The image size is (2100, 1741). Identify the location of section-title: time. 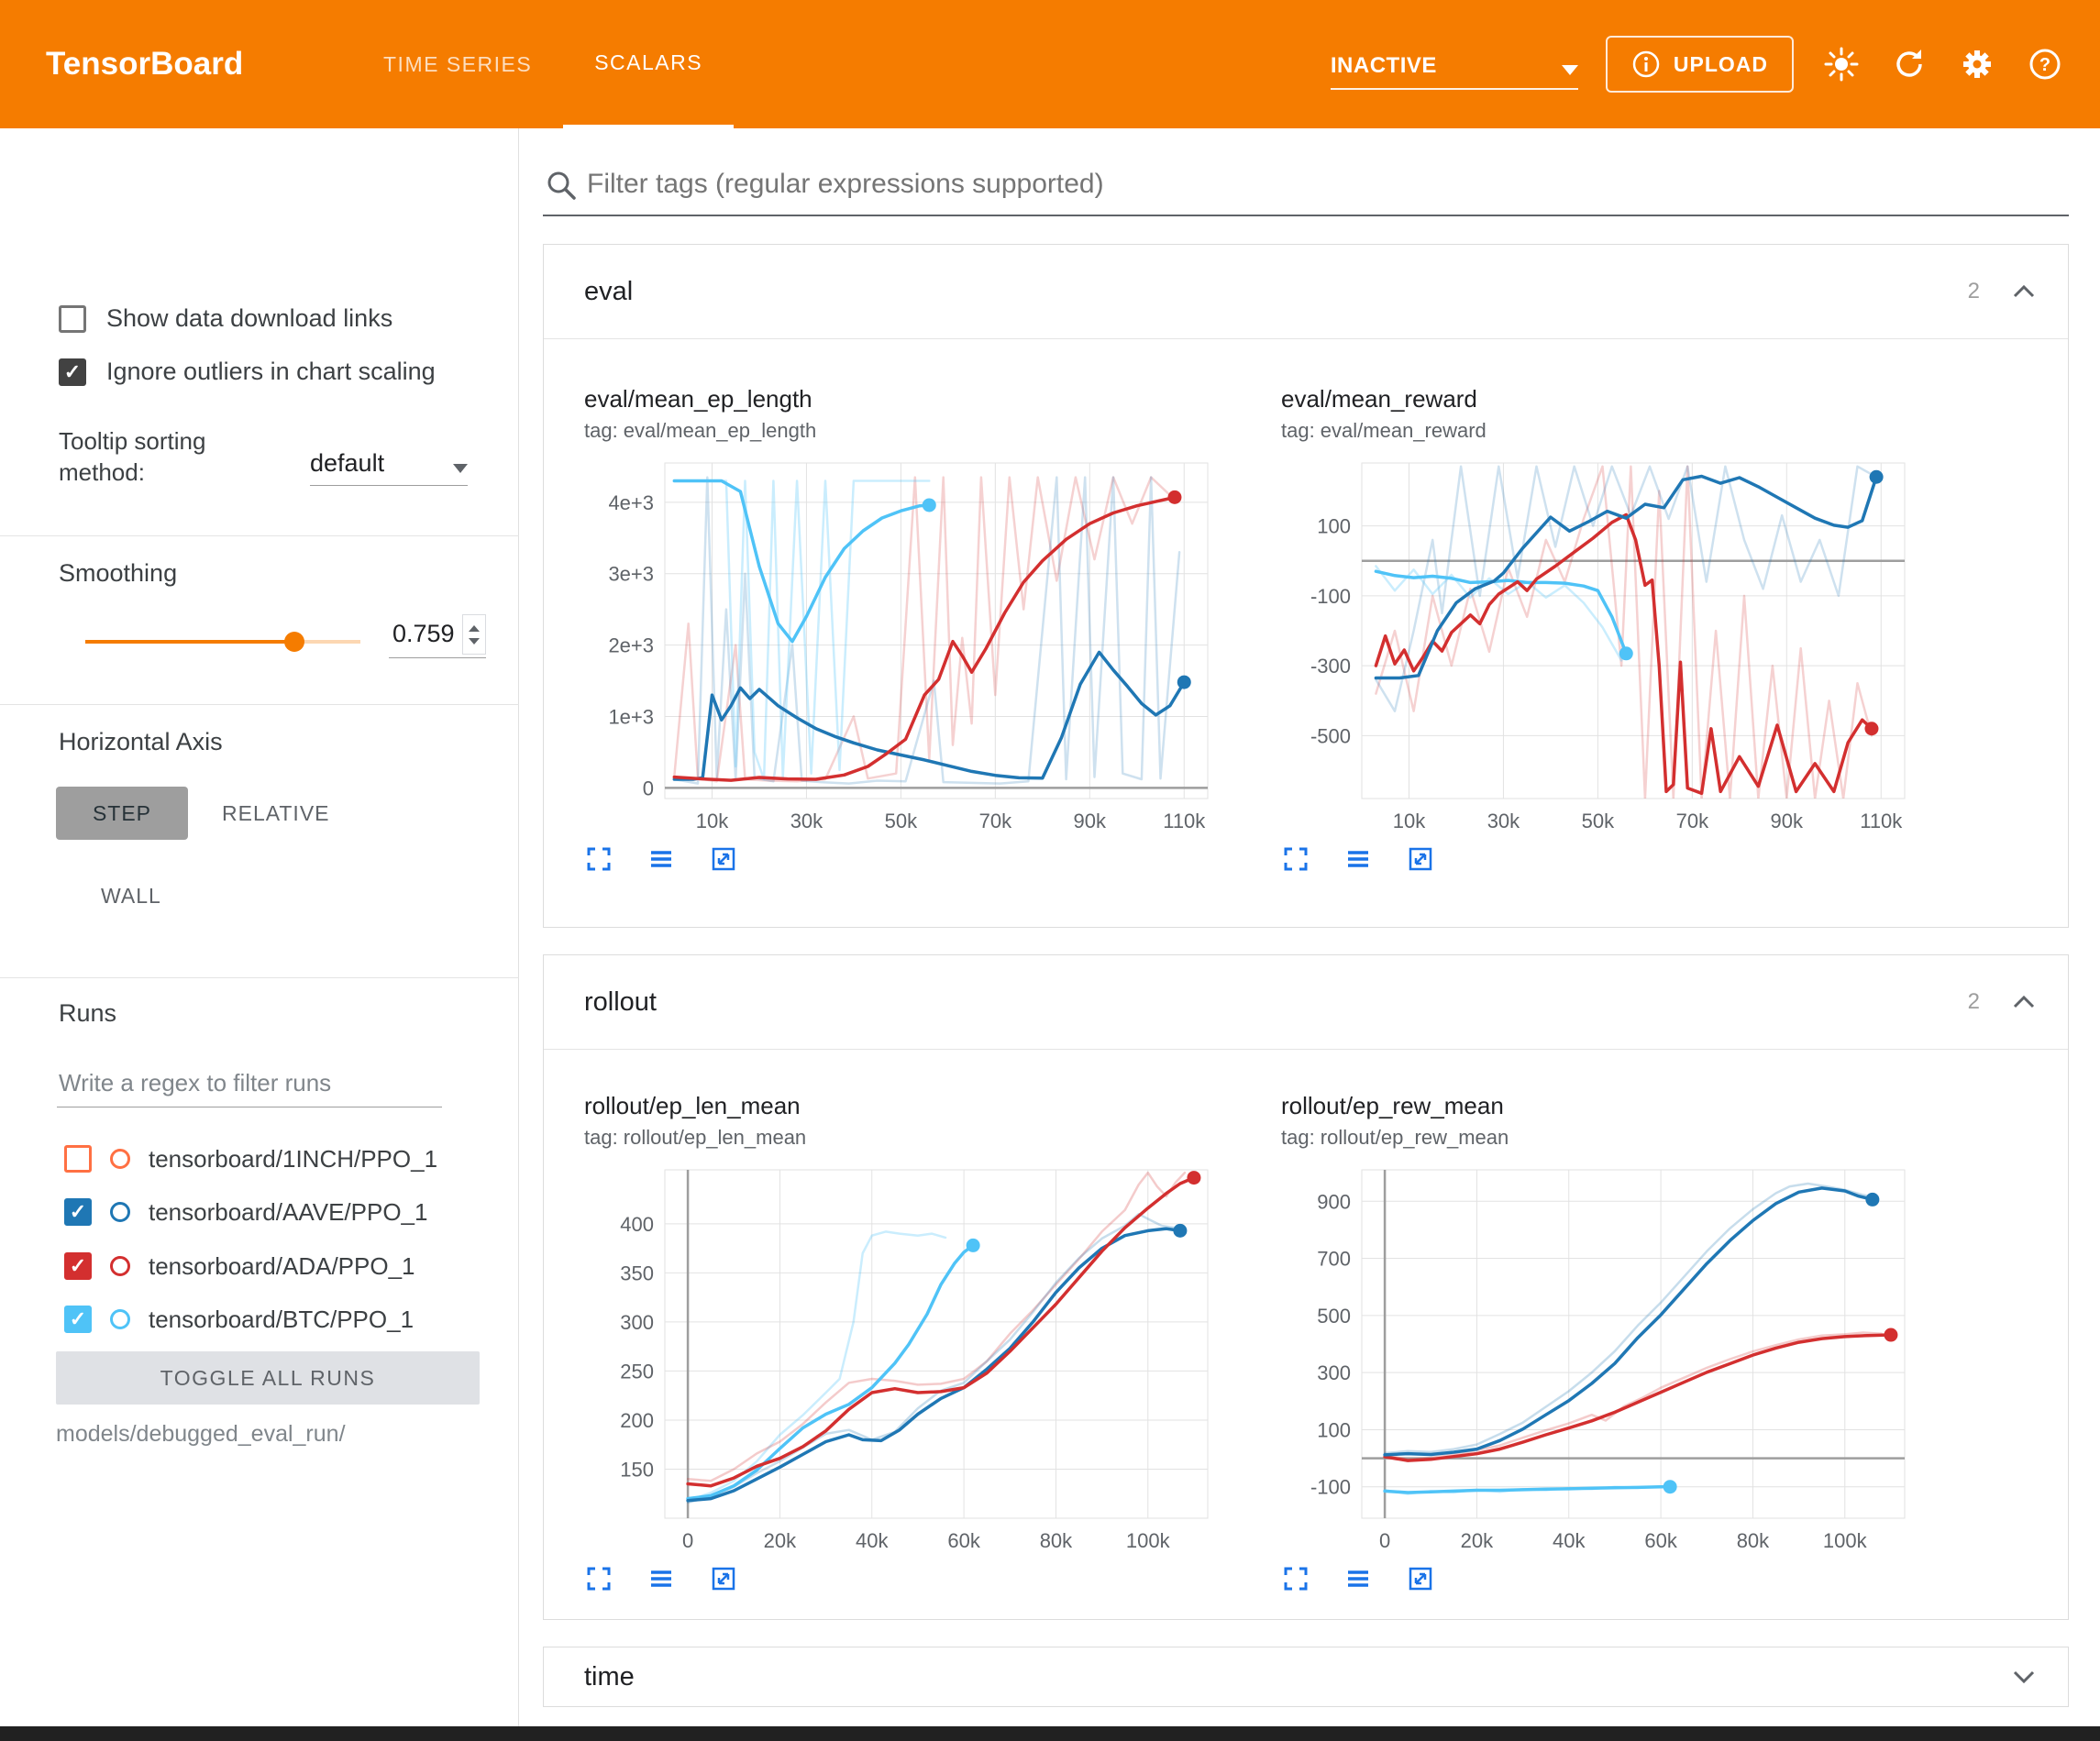
(609, 1676).